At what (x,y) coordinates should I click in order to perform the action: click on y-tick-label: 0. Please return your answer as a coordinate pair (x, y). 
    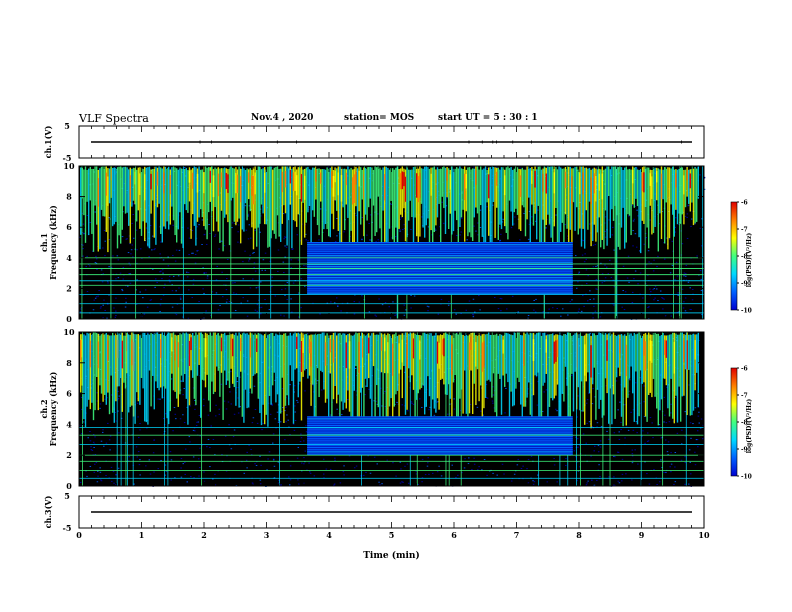
    Looking at the image, I should click on (69, 319).